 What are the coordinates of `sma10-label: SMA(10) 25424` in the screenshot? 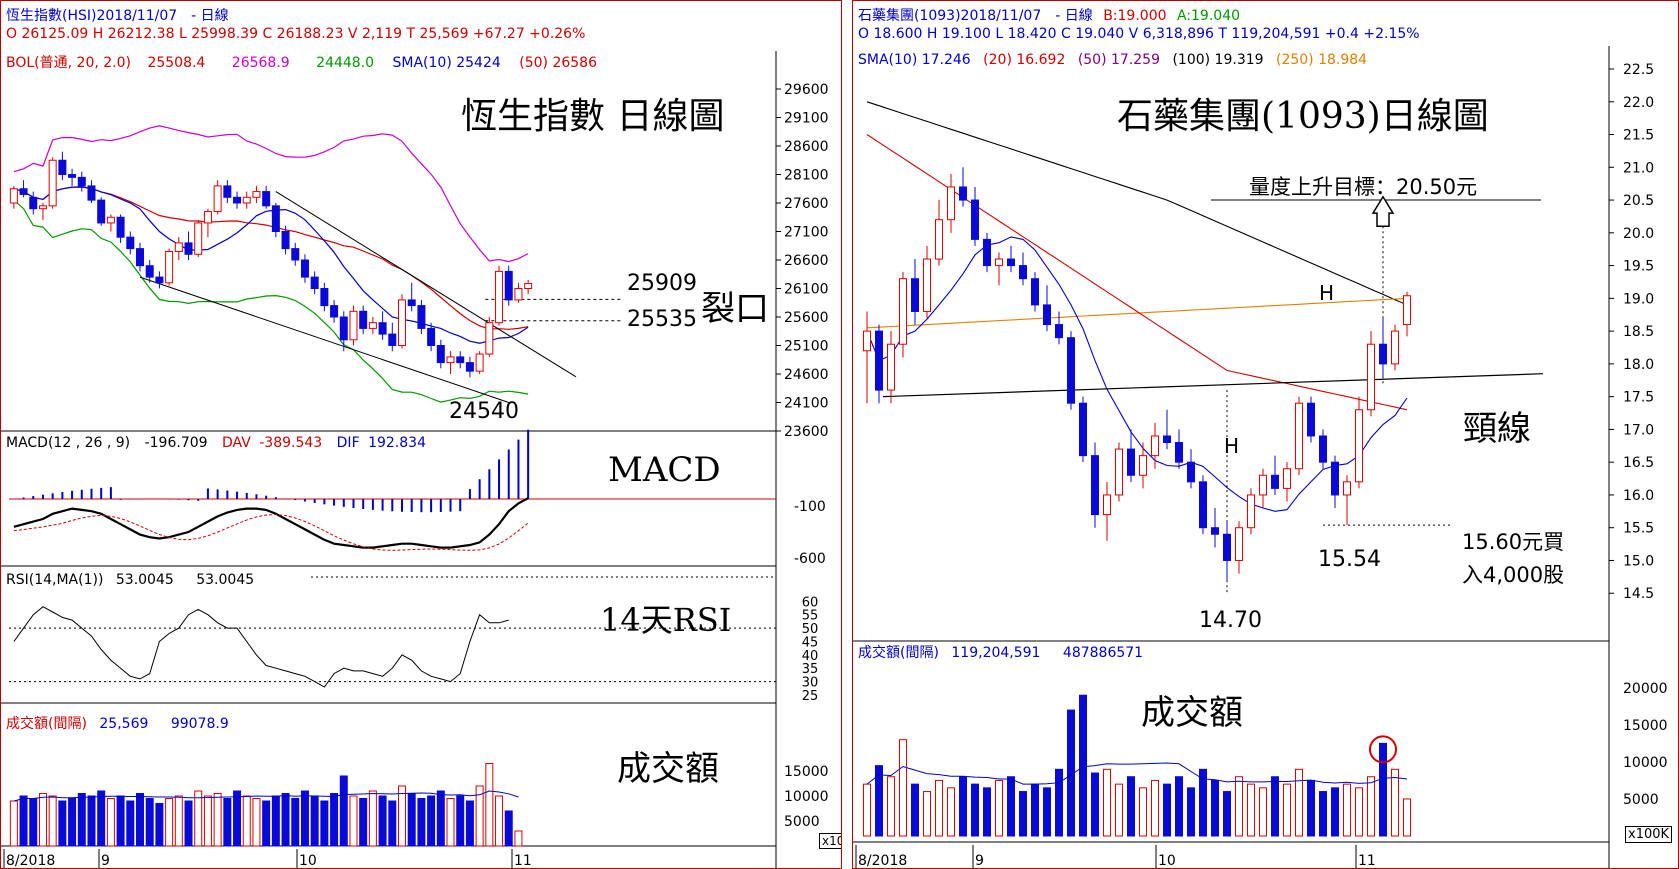 It's located at (446, 63).